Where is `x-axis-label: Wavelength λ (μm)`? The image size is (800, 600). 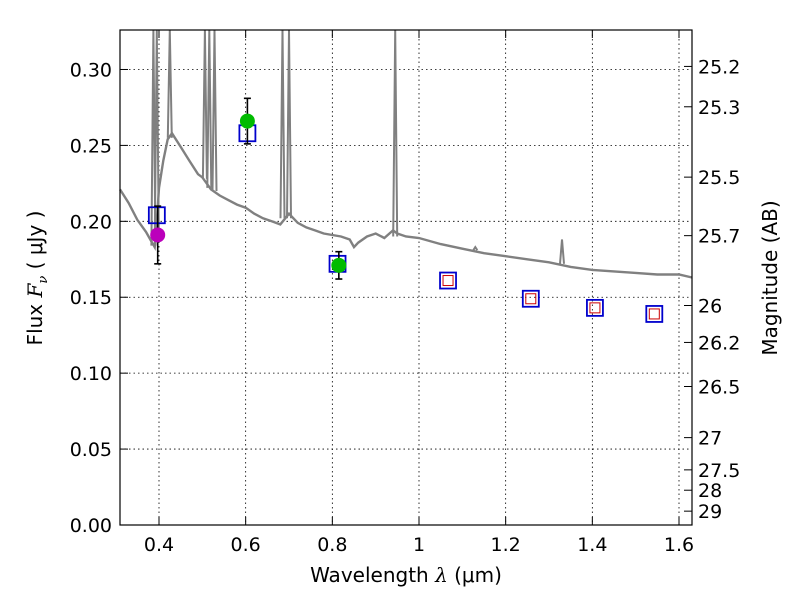 x-axis-label: Wavelength λ (μm) is located at coordinates (406, 575).